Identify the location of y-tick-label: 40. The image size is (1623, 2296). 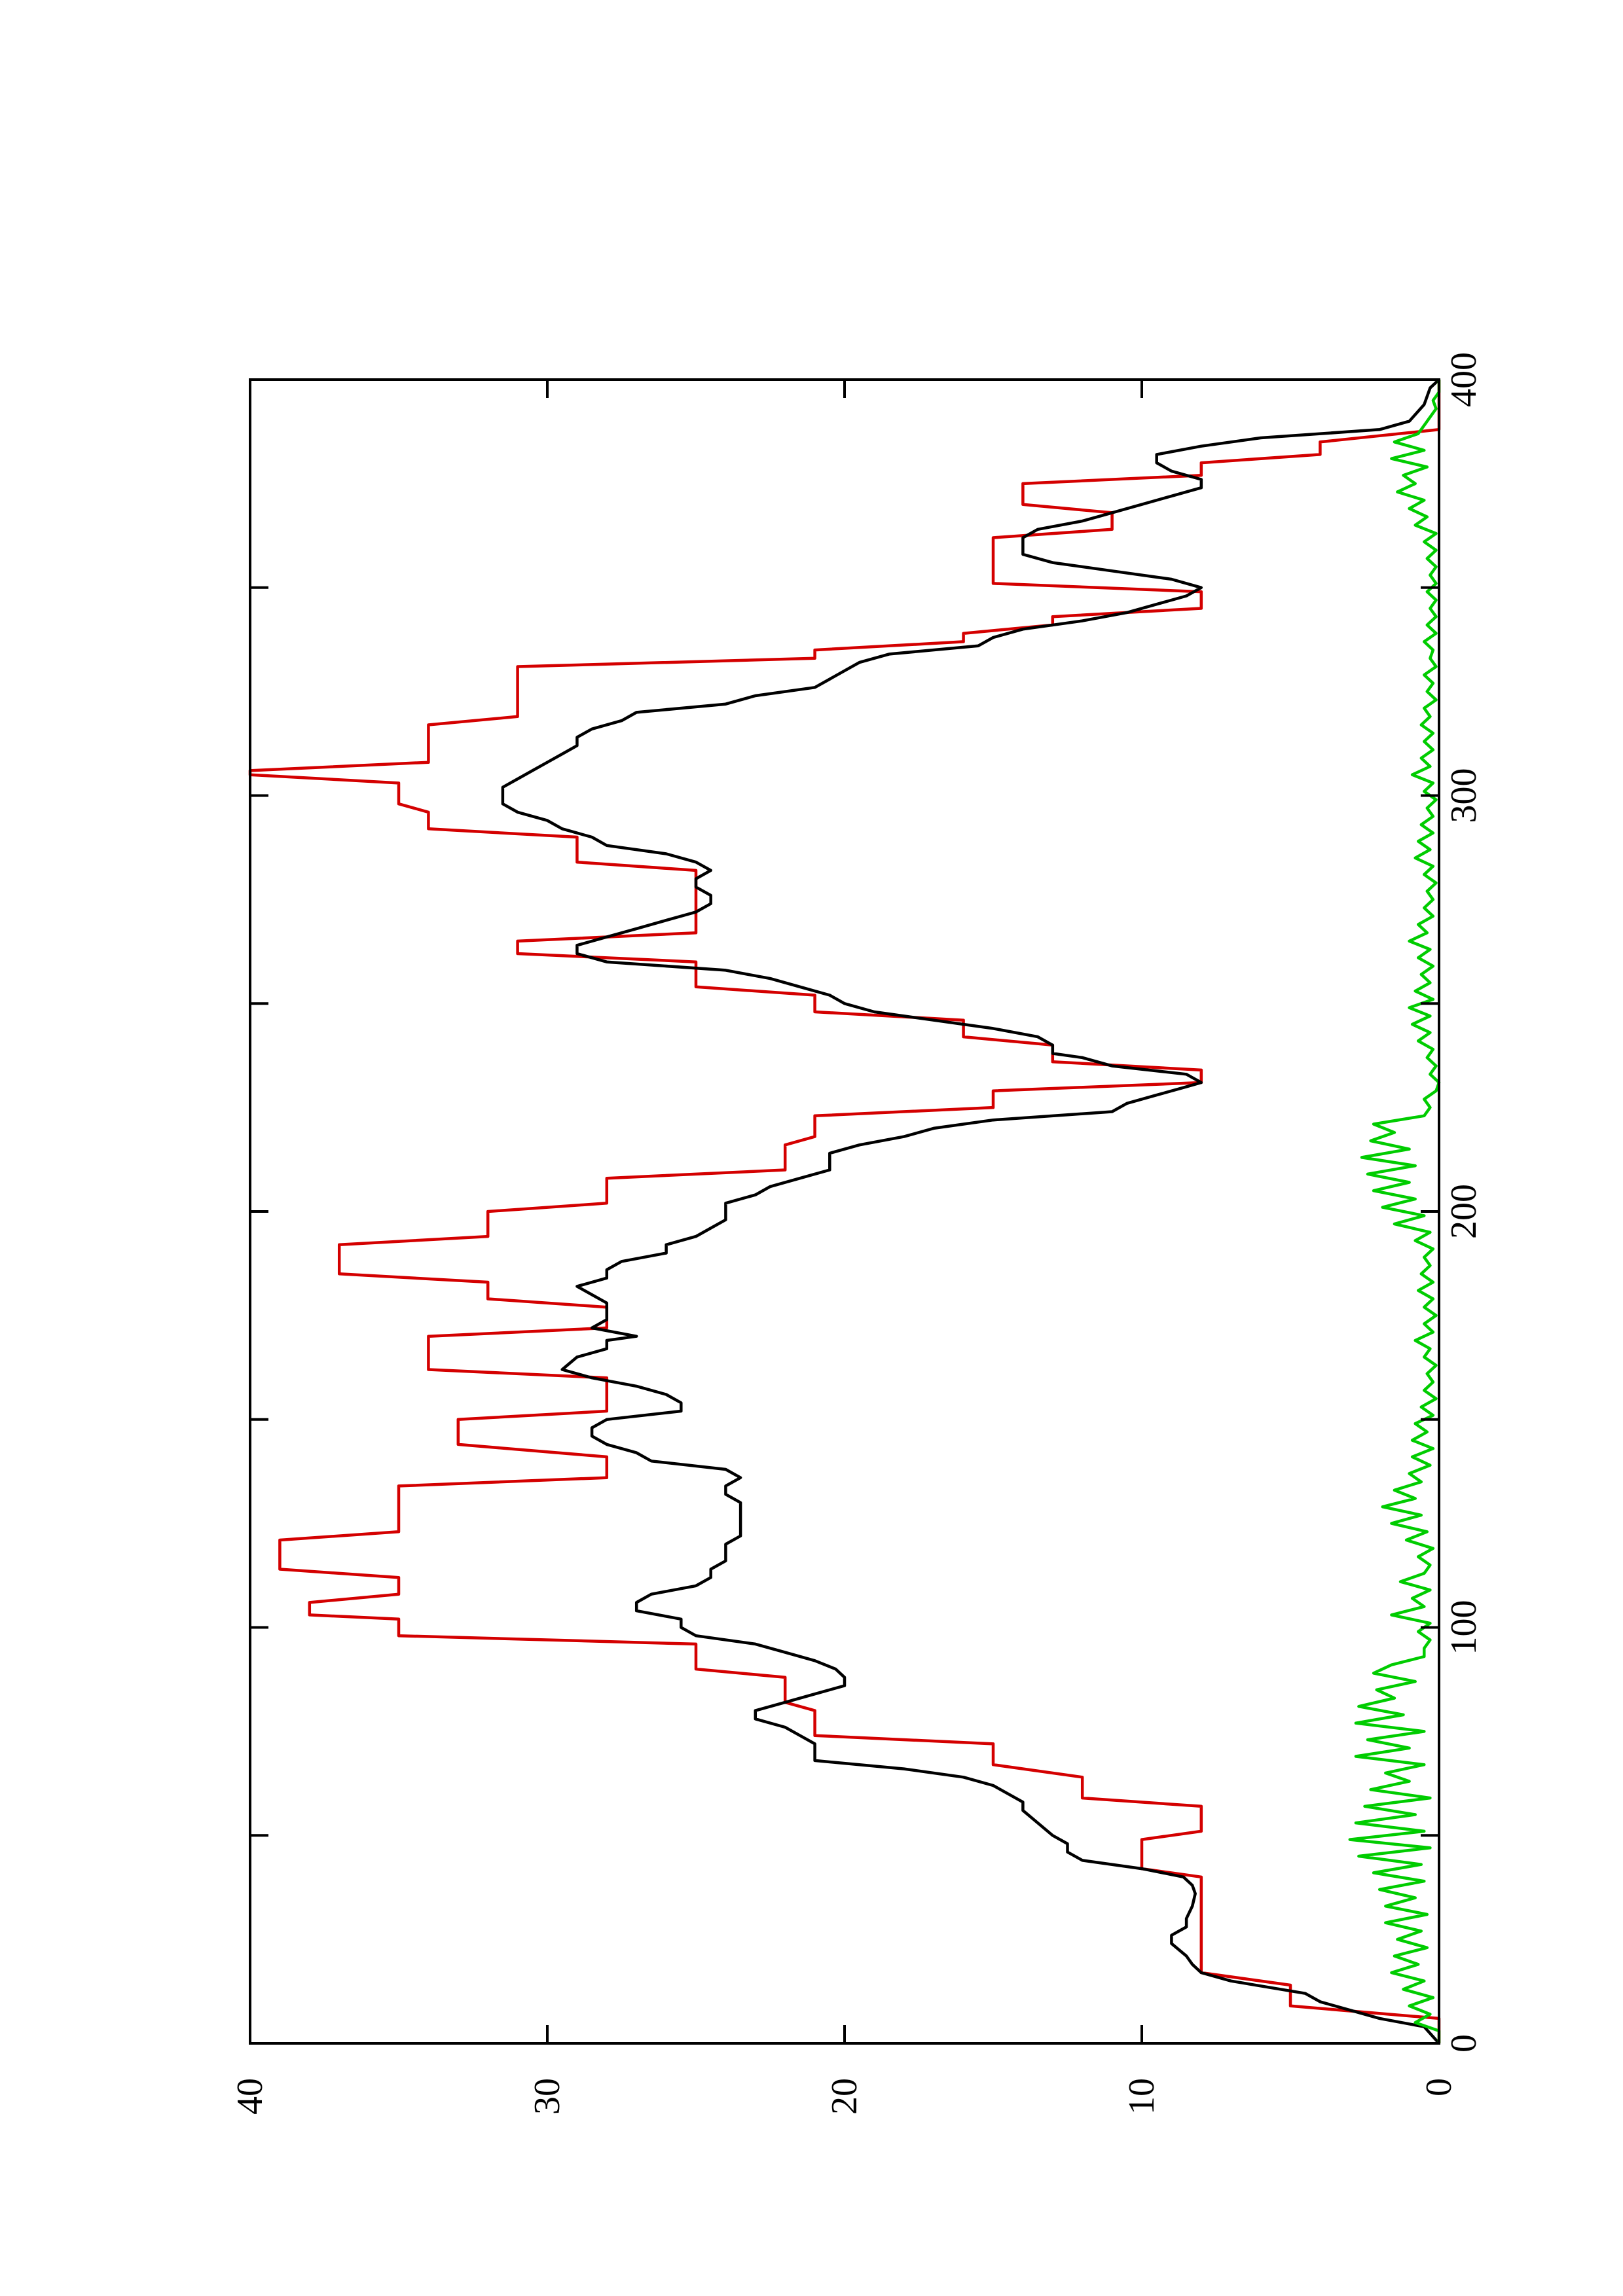
(250, 2096).